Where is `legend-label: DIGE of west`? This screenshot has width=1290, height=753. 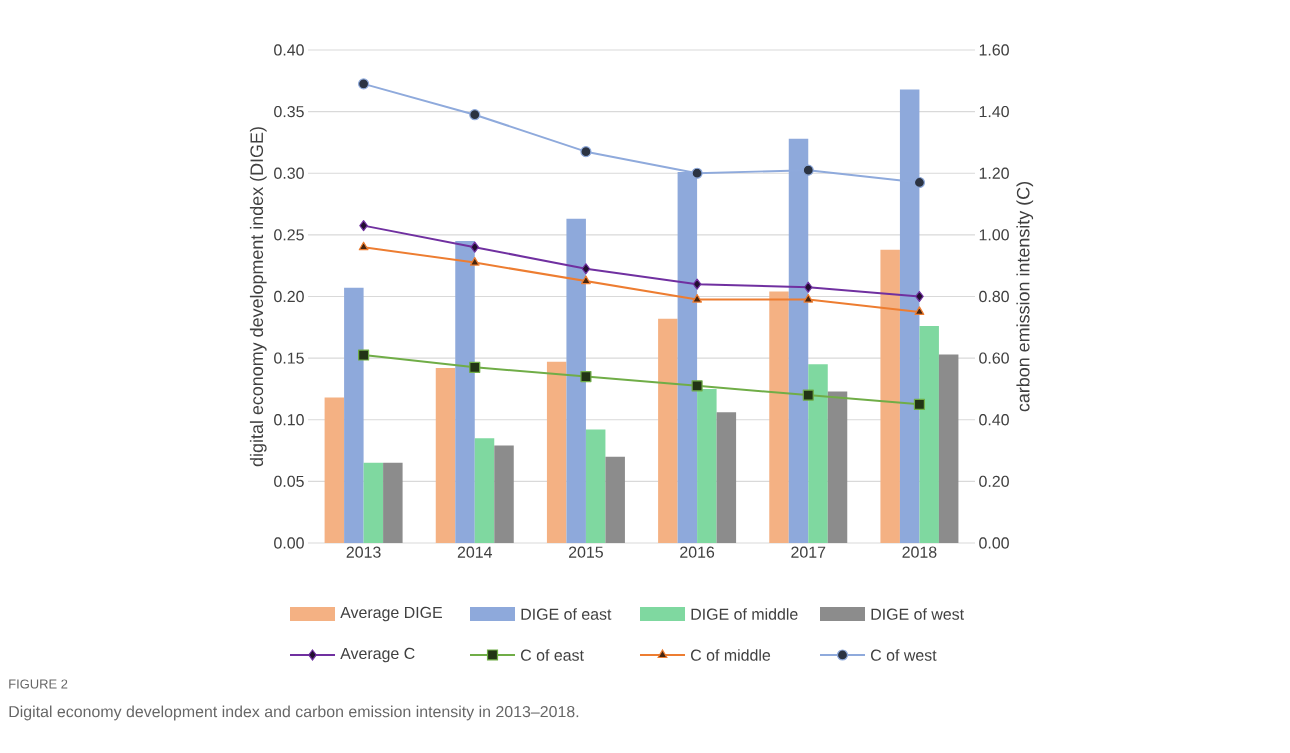 legend-label: DIGE of west is located at coordinates (917, 614).